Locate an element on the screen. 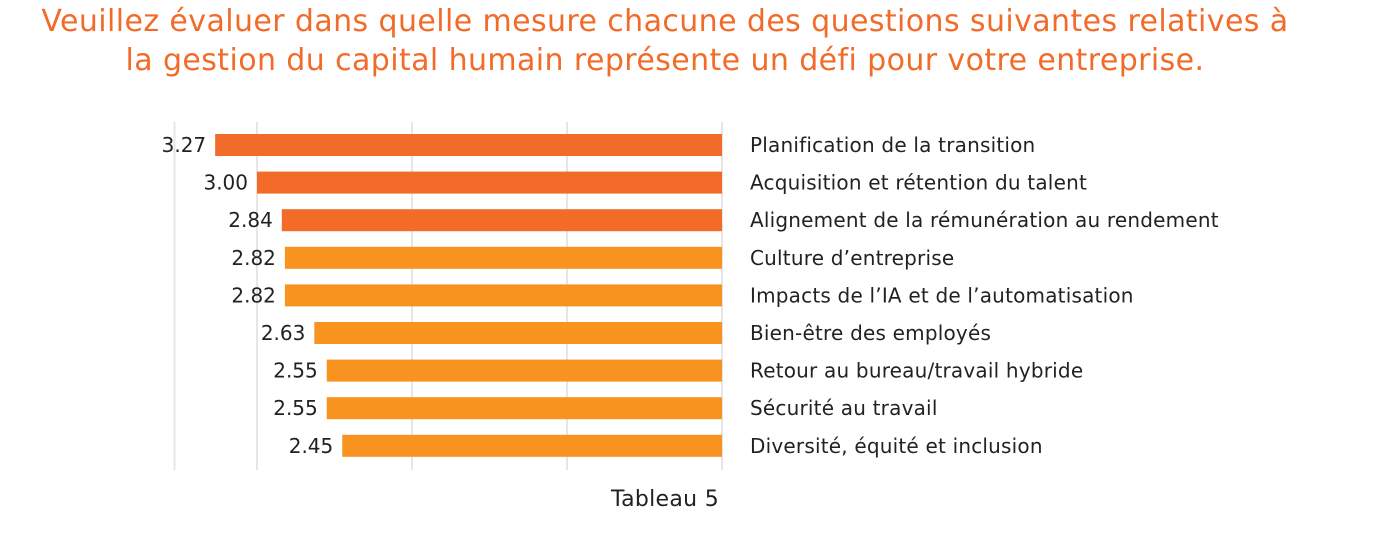  category-label: Sécurité au travail is located at coordinates (844, 408).